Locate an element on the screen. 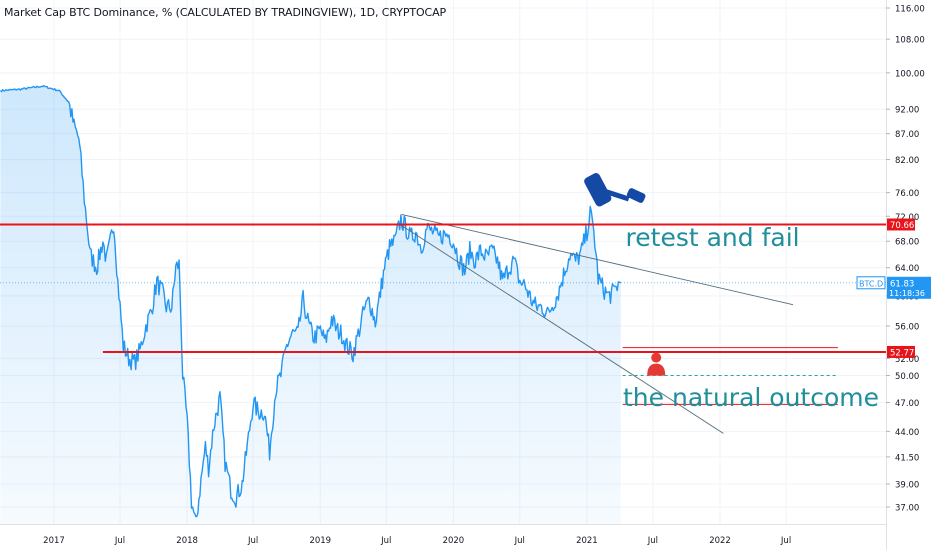 The height and width of the screenshot is (555, 932). y-tick-label: 116.00 is located at coordinates (910, 10).